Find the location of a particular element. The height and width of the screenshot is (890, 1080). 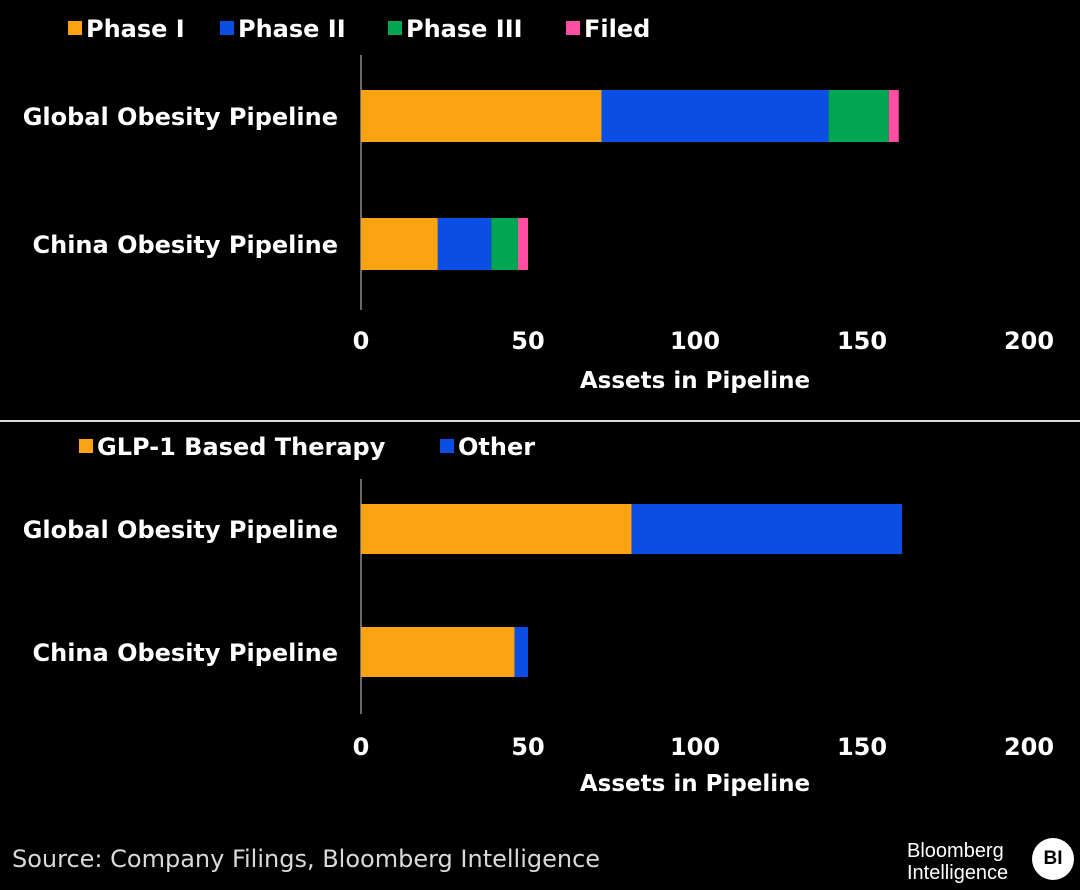

legend-label: GLP-1 Based Therapy is located at coordinates (241, 447).